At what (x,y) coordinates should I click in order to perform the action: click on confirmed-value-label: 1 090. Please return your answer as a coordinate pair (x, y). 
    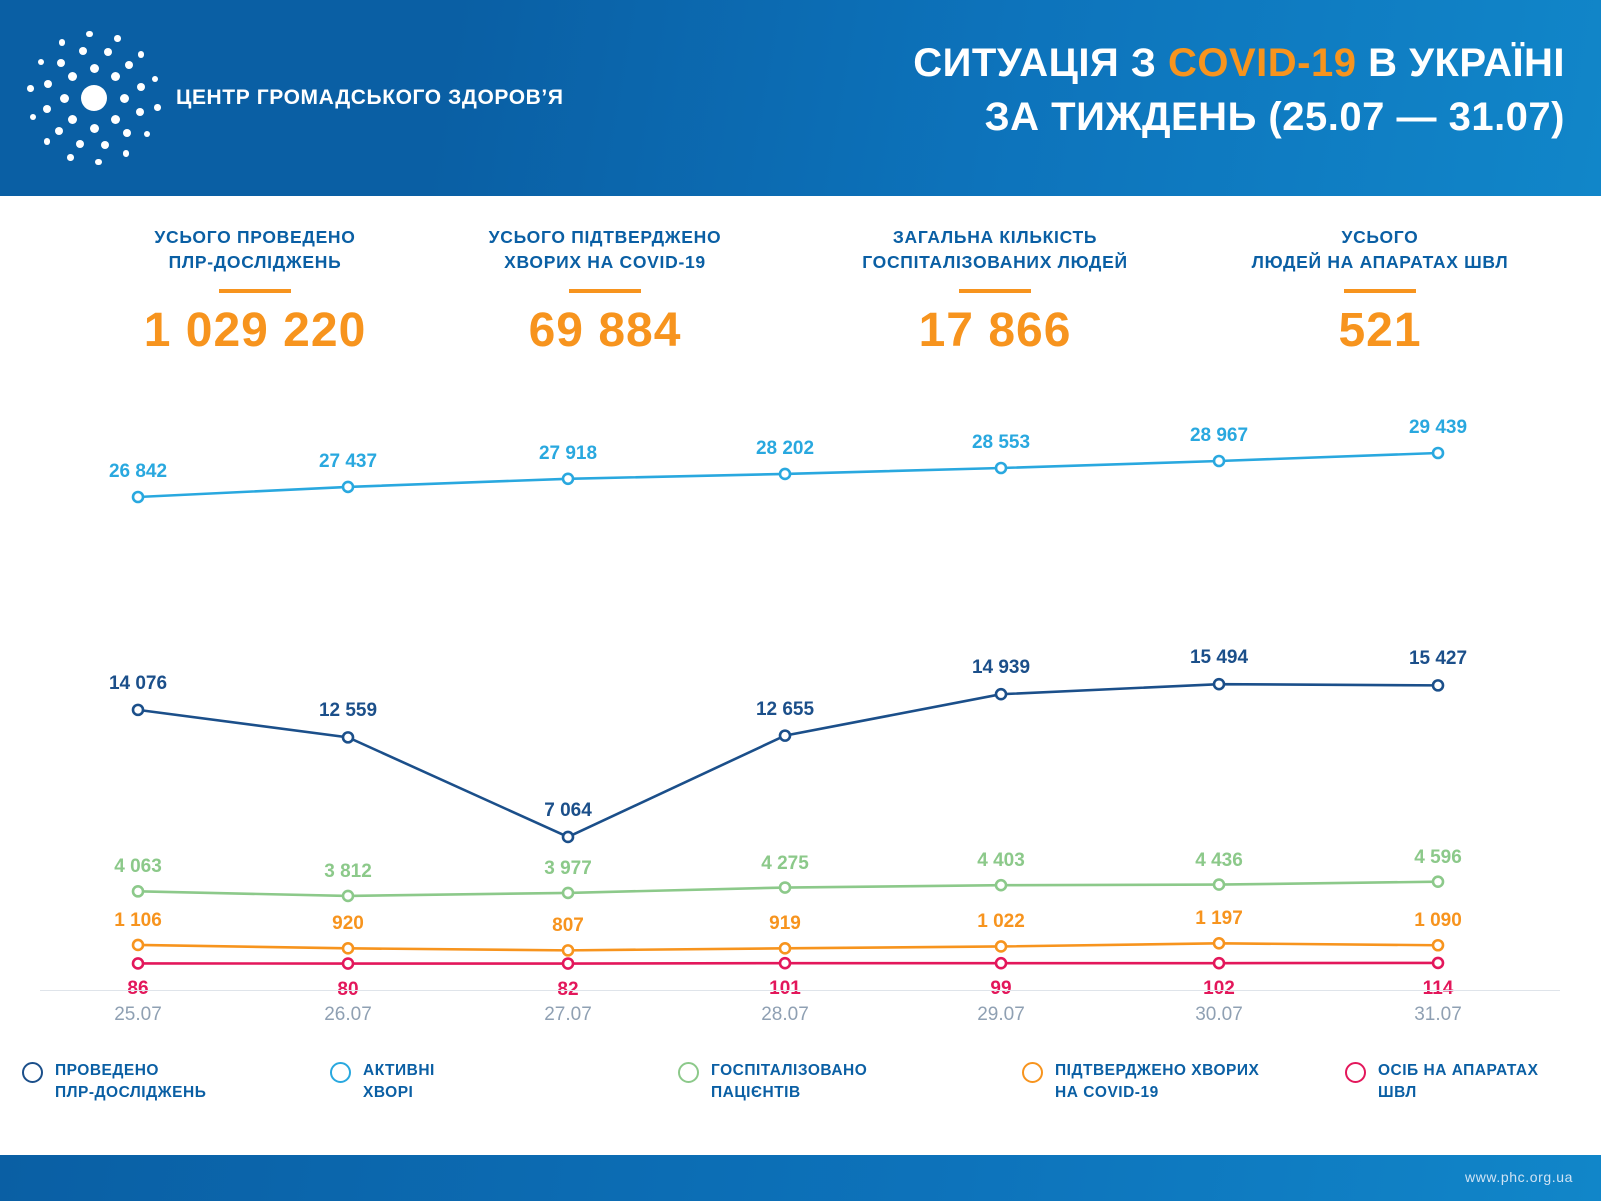
    Looking at the image, I should click on (1438, 921).